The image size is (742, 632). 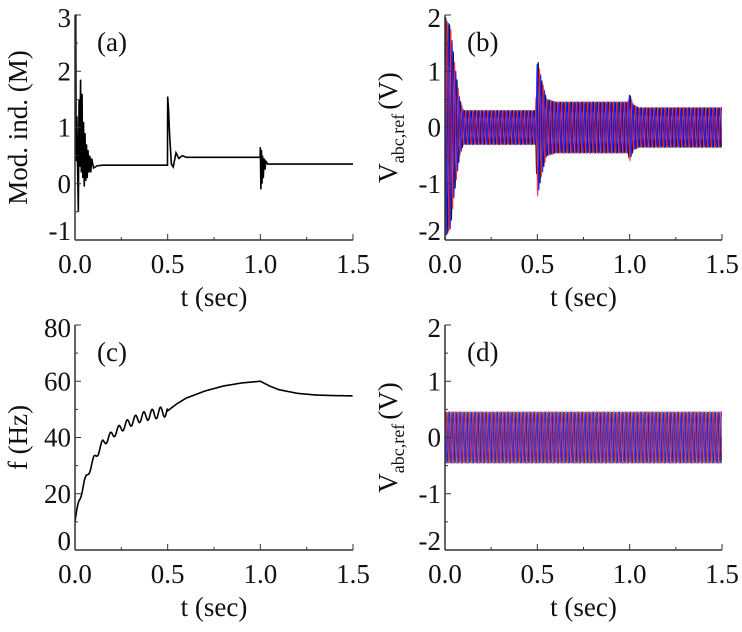 What do you see at coordinates (57, 328) in the screenshot?
I see `y-tick-label: 80` at bounding box center [57, 328].